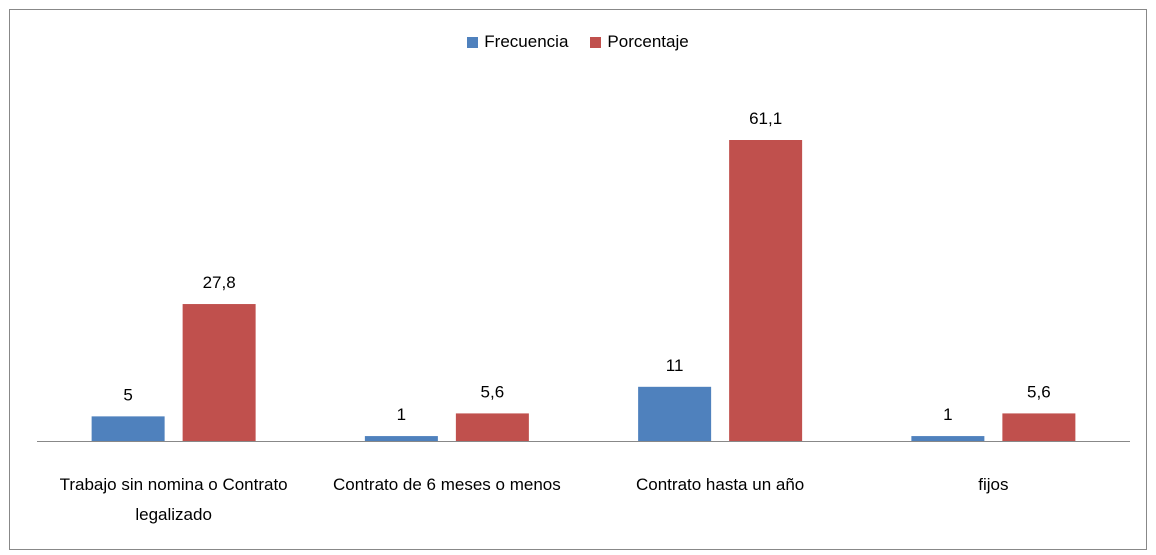 This screenshot has width=1156, height=555. What do you see at coordinates (648, 41) in the screenshot?
I see `legend-label: Porcentaje` at bounding box center [648, 41].